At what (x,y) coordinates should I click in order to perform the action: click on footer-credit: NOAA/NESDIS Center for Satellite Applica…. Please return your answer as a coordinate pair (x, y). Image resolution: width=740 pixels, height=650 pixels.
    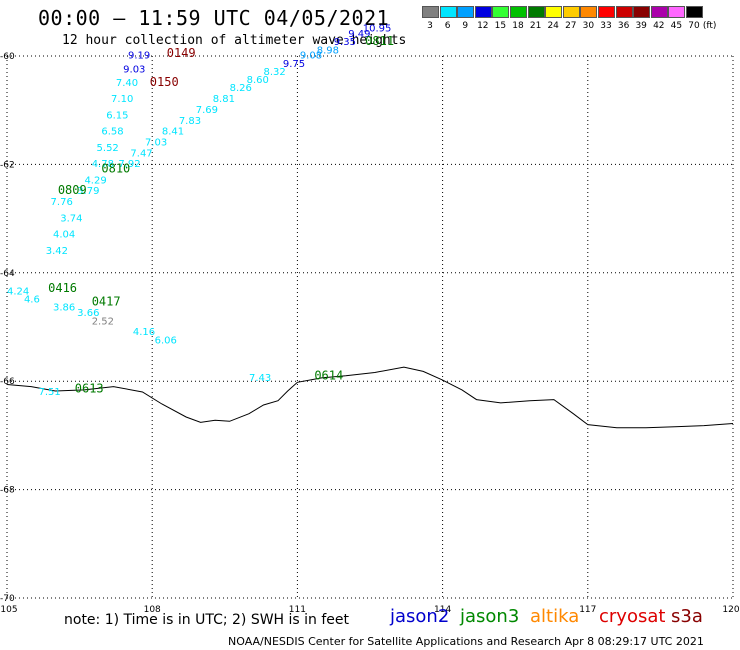
    Looking at the image, I should click on (466, 641).